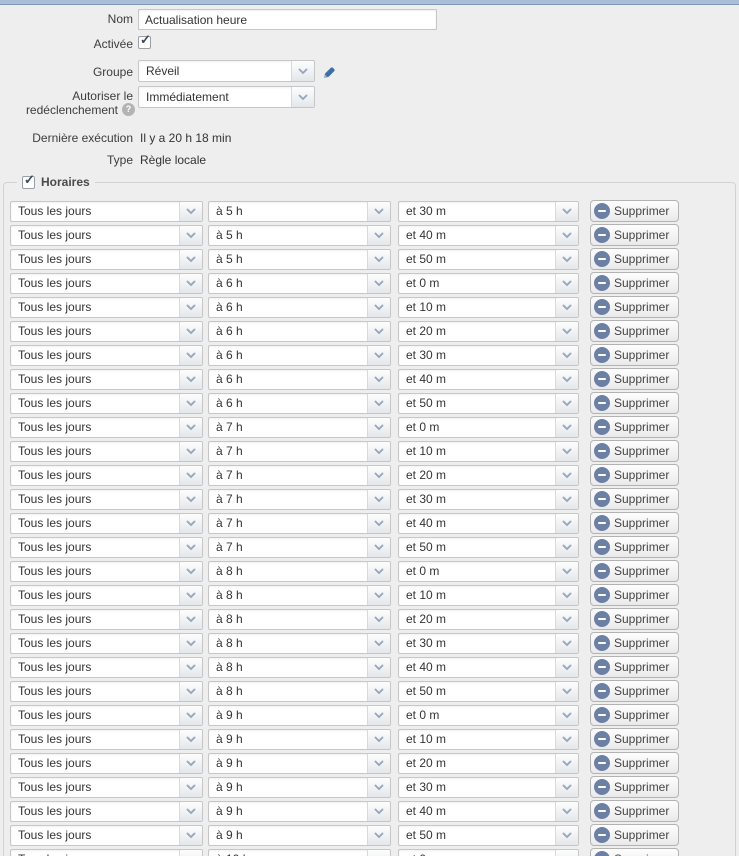  I want to click on hour-select: à 10 h, so click(299, 852).